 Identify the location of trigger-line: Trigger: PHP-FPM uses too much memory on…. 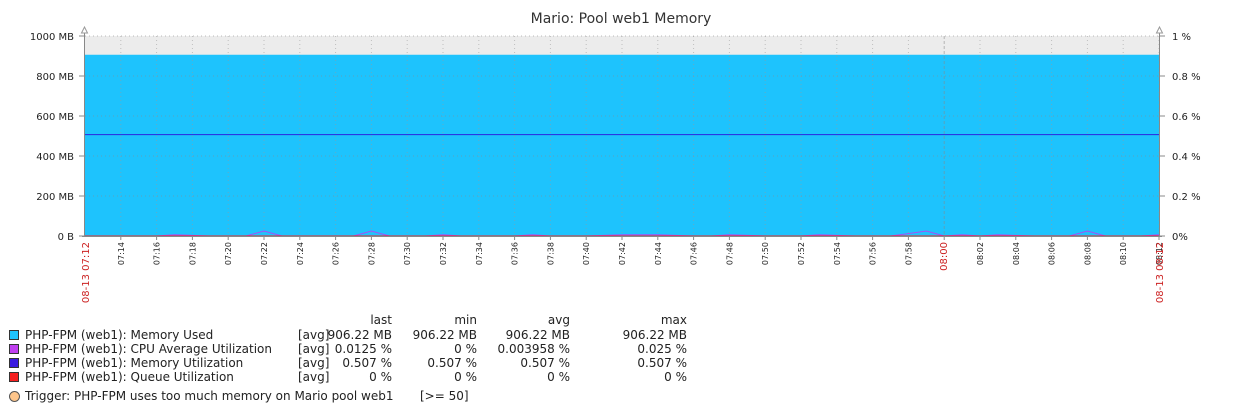
(350, 397).